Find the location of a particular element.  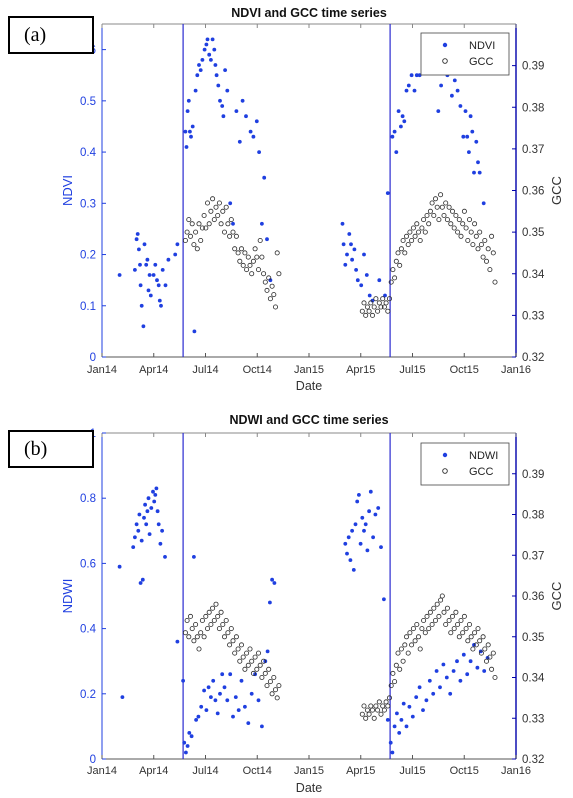

right-y-tick-label: 0.35 is located at coordinates (533, 233).